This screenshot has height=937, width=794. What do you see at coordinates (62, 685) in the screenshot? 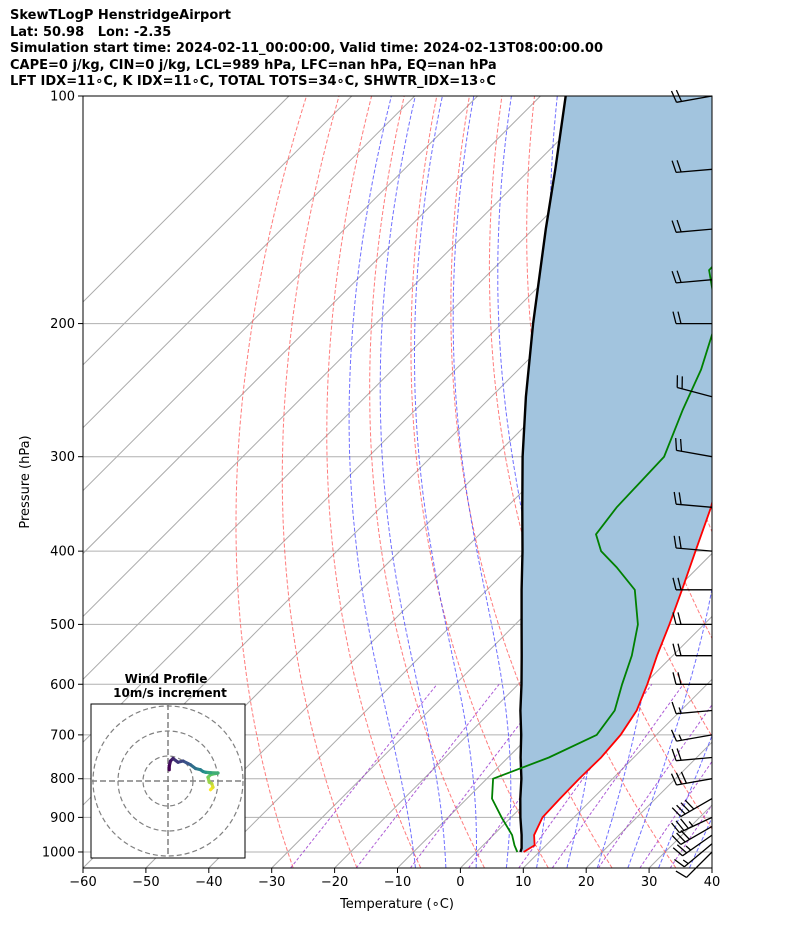
I see `y-tick-label: 600` at bounding box center [62, 685].